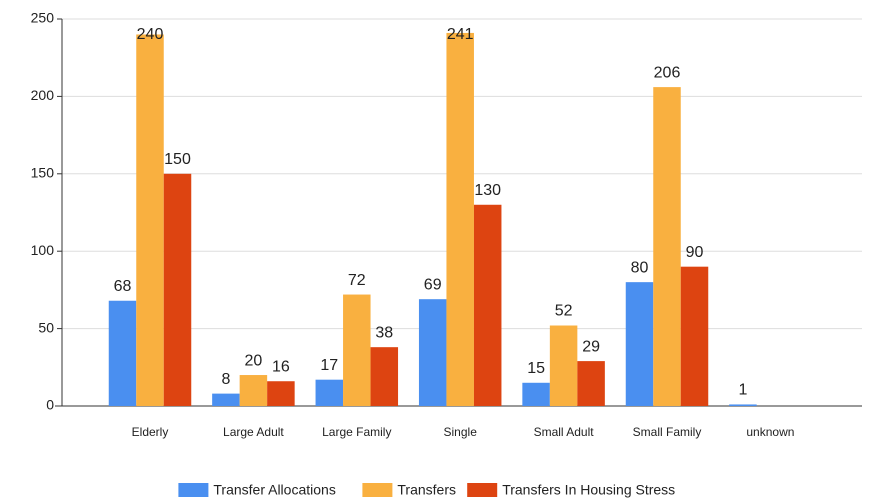 The width and height of the screenshot is (879, 504). Describe the element at coordinates (487, 190) in the screenshot. I see `value-label: 130` at that location.